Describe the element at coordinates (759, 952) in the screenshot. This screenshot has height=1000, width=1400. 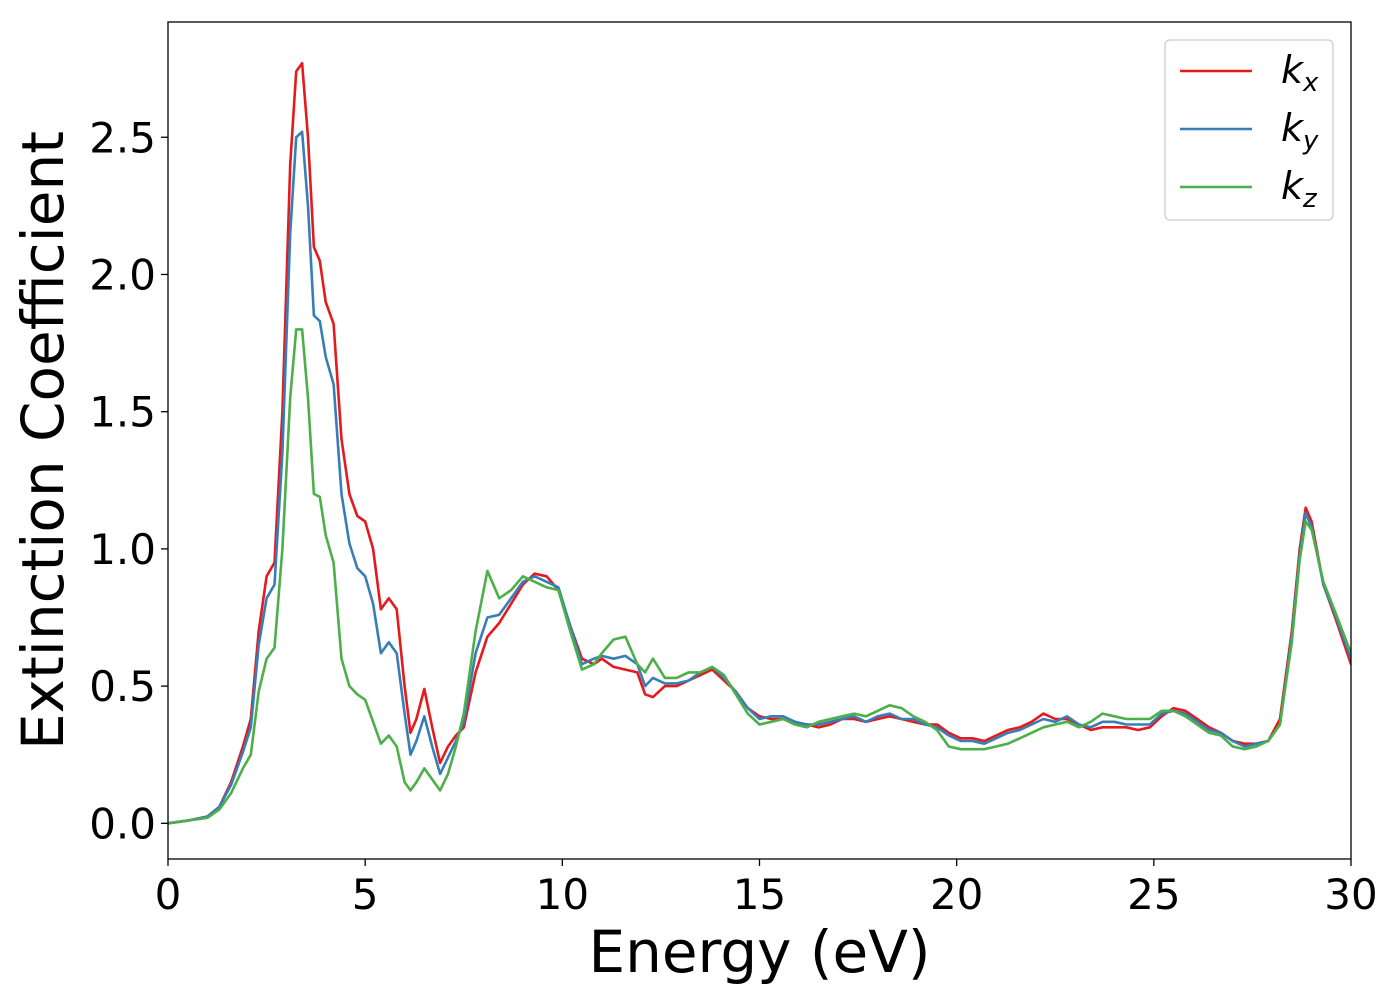
I see `x-axis-title: Energy (eV)` at that location.